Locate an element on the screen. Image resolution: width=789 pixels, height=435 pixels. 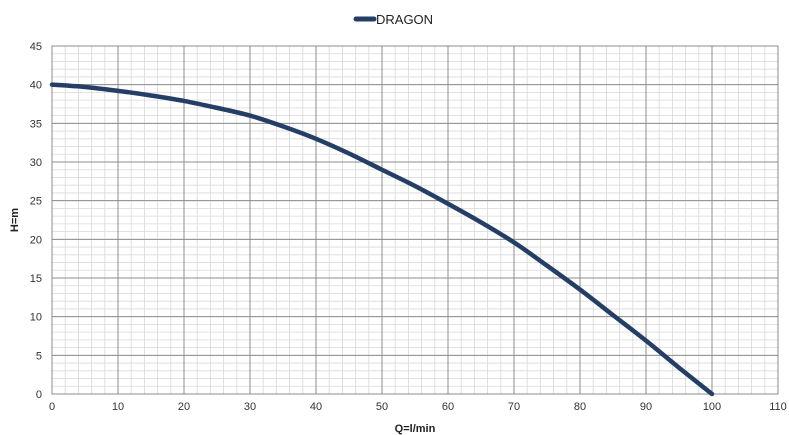
x-axis-title: Q=l/min is located at coordinates (415, 429).